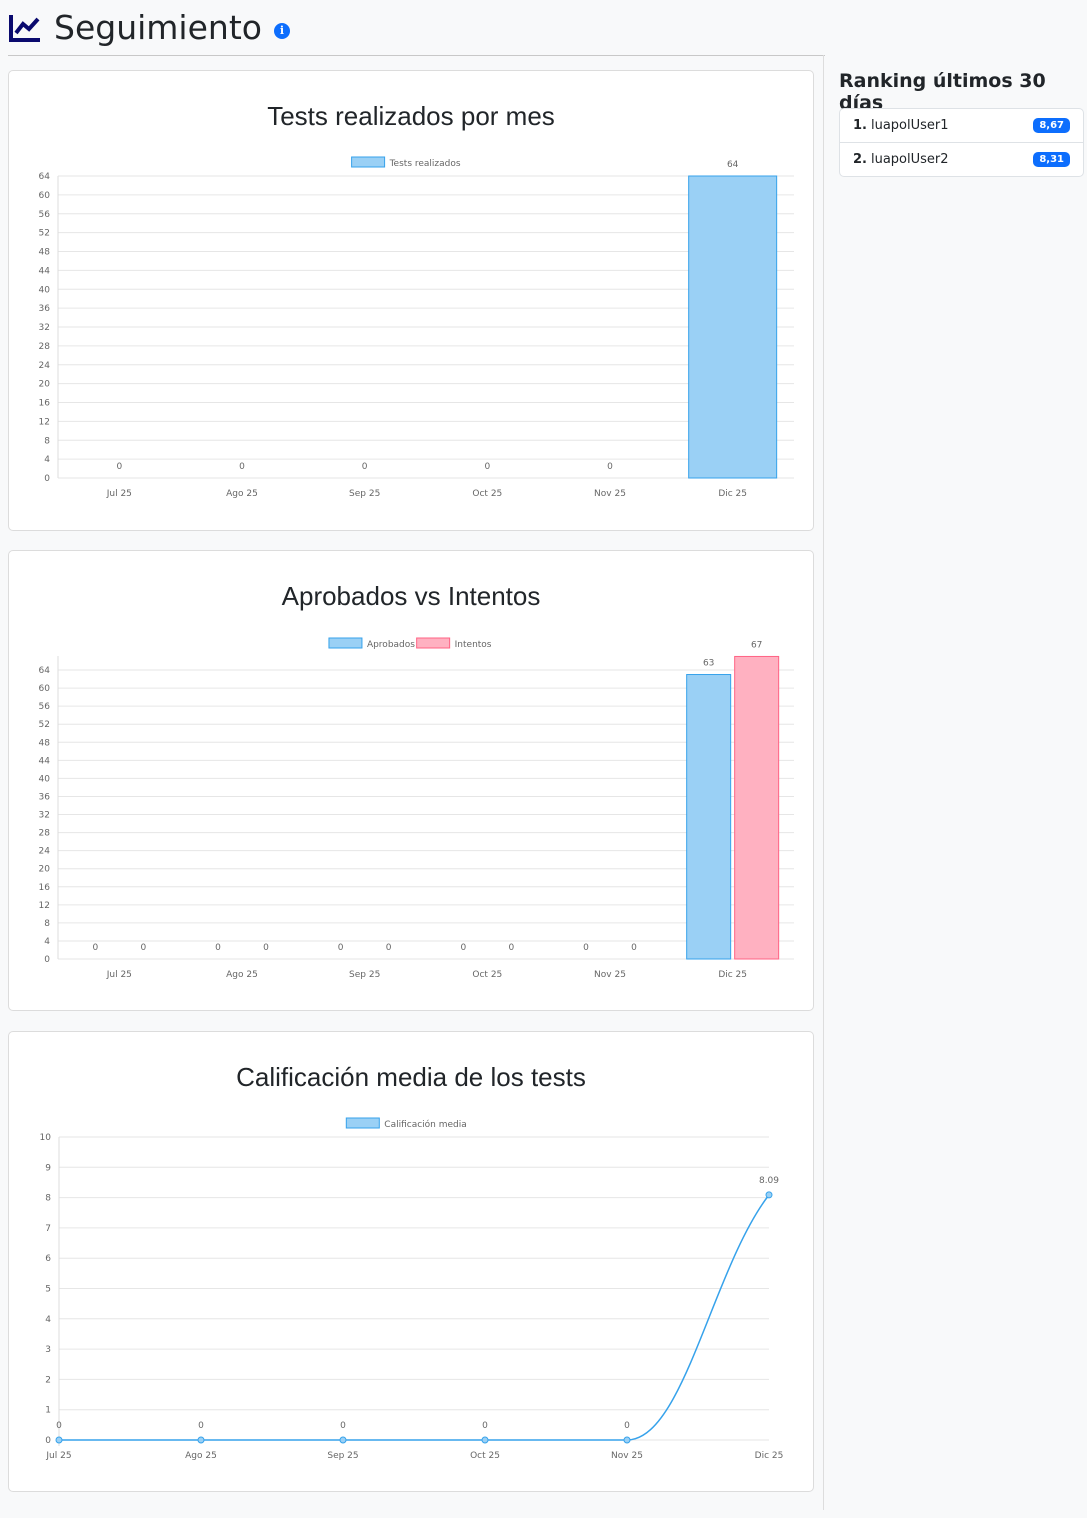 This screenshot has width=1087, height=1518. What do you see at coordinates (45, 852) in the screenshot?
I see `y-tick-label: 24` at bounding box center [45, 852].